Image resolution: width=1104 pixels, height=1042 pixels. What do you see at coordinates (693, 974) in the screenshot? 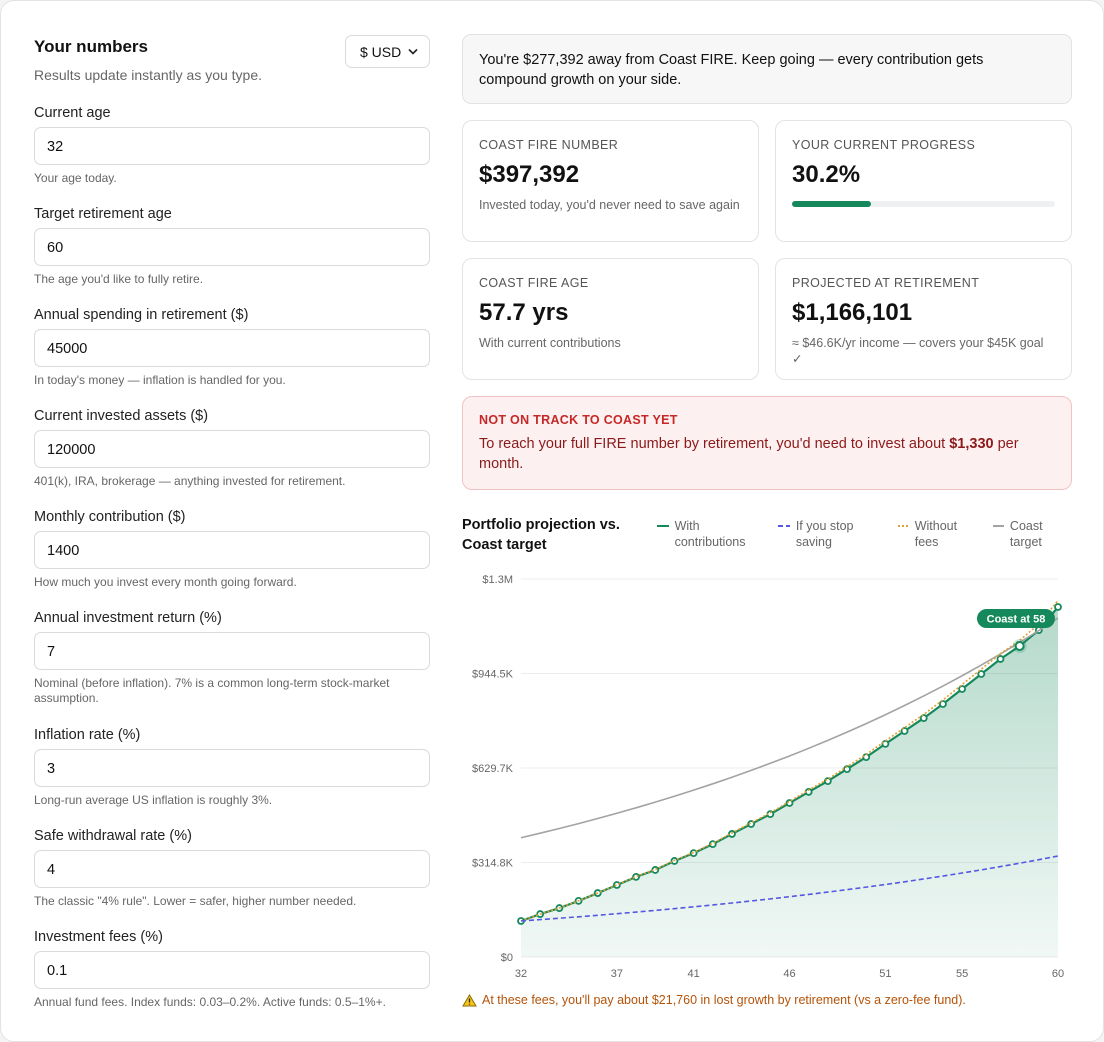
I see `x-tick-label: 41` at bounding box center [693, 974].